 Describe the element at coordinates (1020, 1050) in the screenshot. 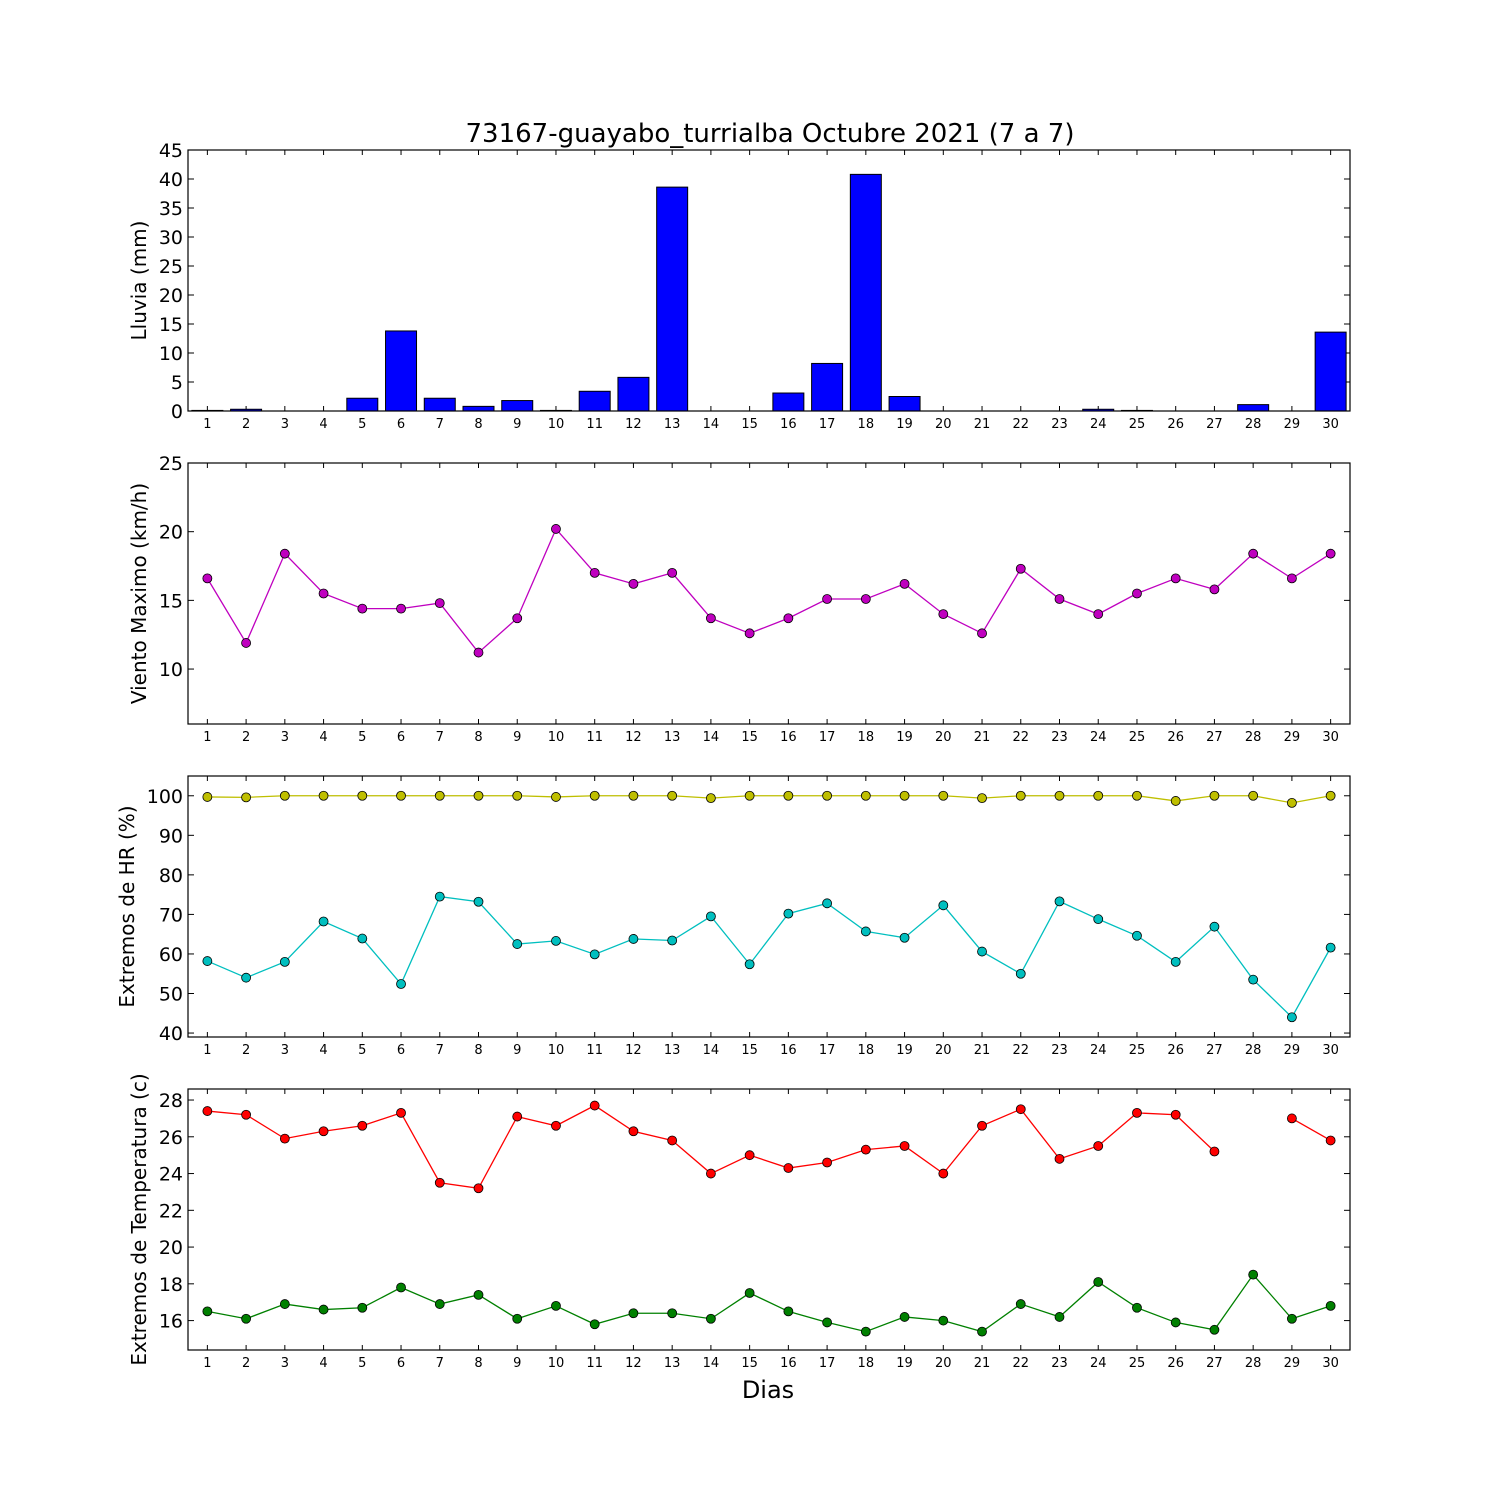

I see `humidity-xtick-label: 22` at that location.